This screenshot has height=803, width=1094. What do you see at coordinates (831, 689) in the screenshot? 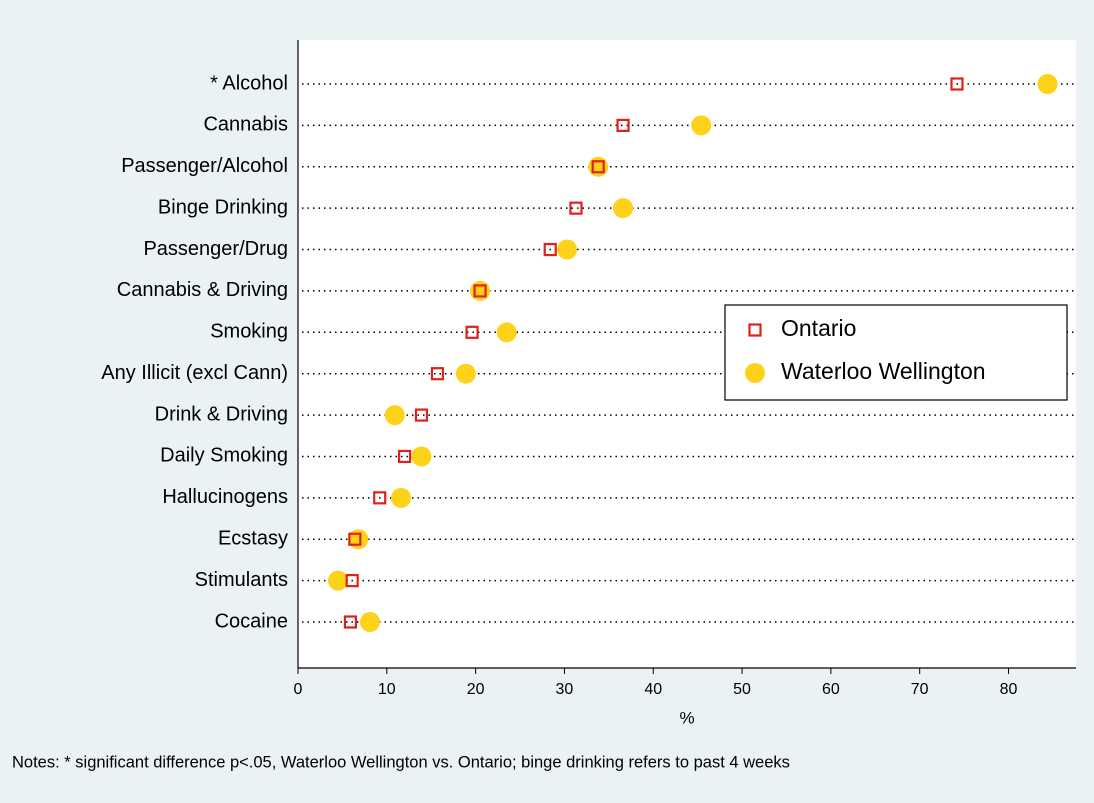
I see `x-tick-label: 60` at bounding box center [831, 689].